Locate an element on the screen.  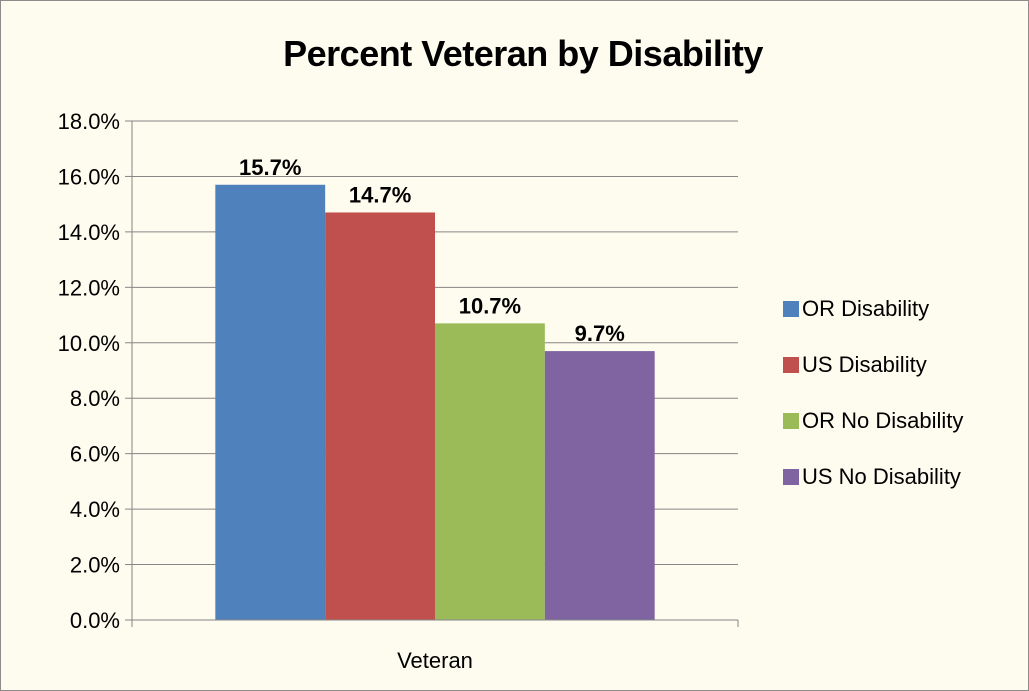
data-label-or-no-disability: 10.7% is located at coordinates (490, 305).